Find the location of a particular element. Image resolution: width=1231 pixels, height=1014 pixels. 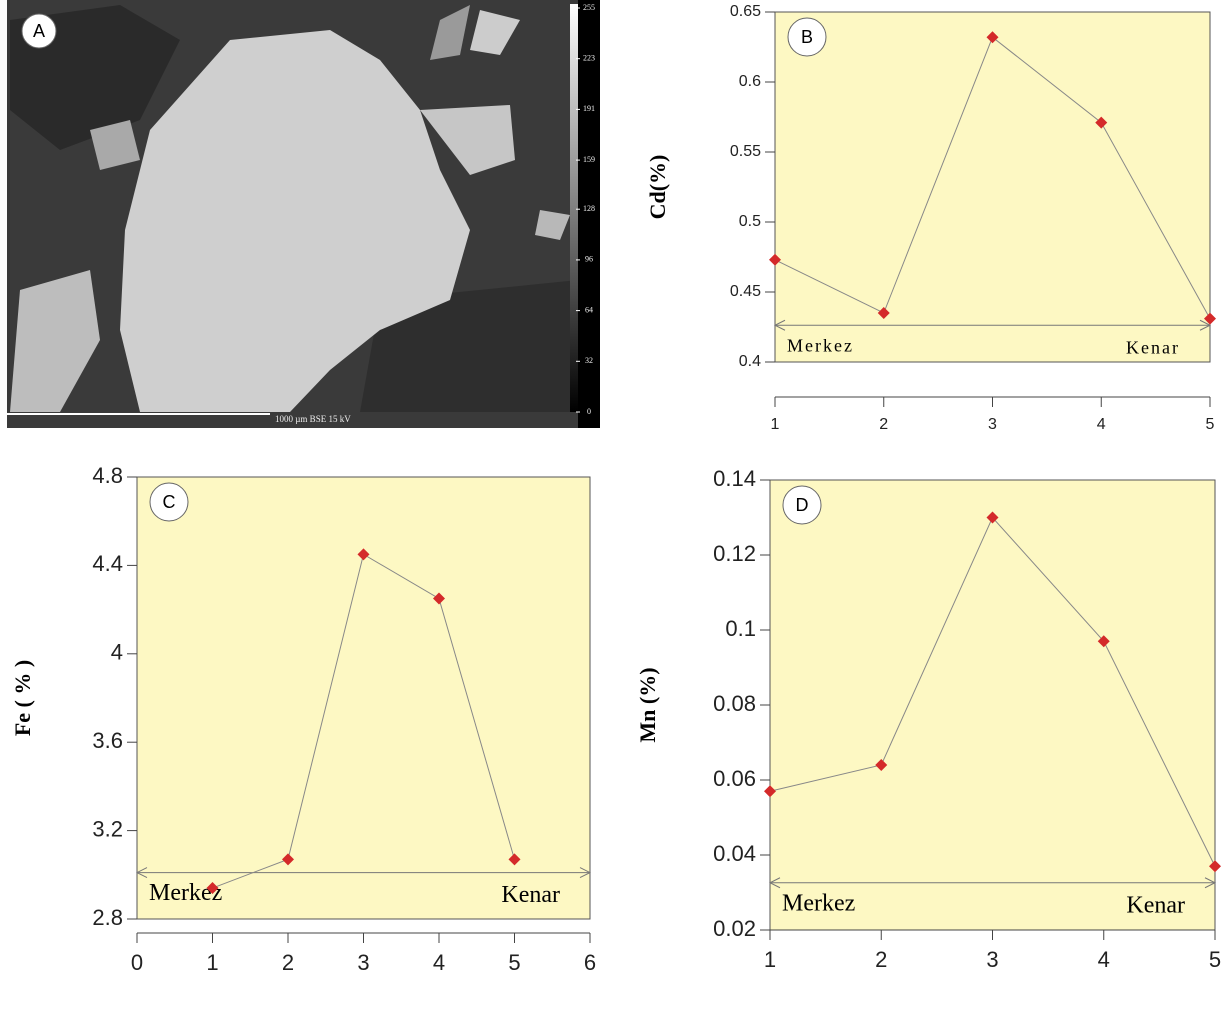

y-tick-label: 0.04 is located at coordinates (734, 853).